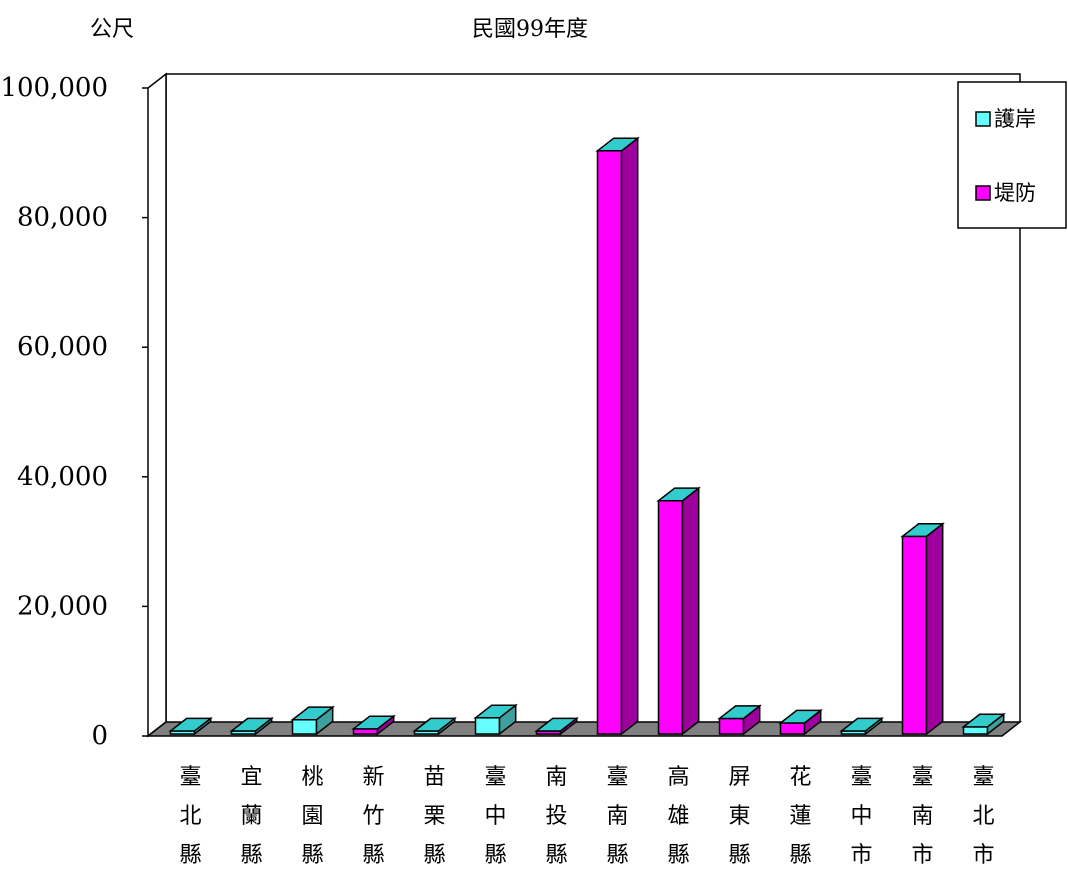 This screenshot has width=1068, height=876. What do you see at coordinates (584, 729) in the screenshot?
I see `floor` at bounding box center [584, 729].